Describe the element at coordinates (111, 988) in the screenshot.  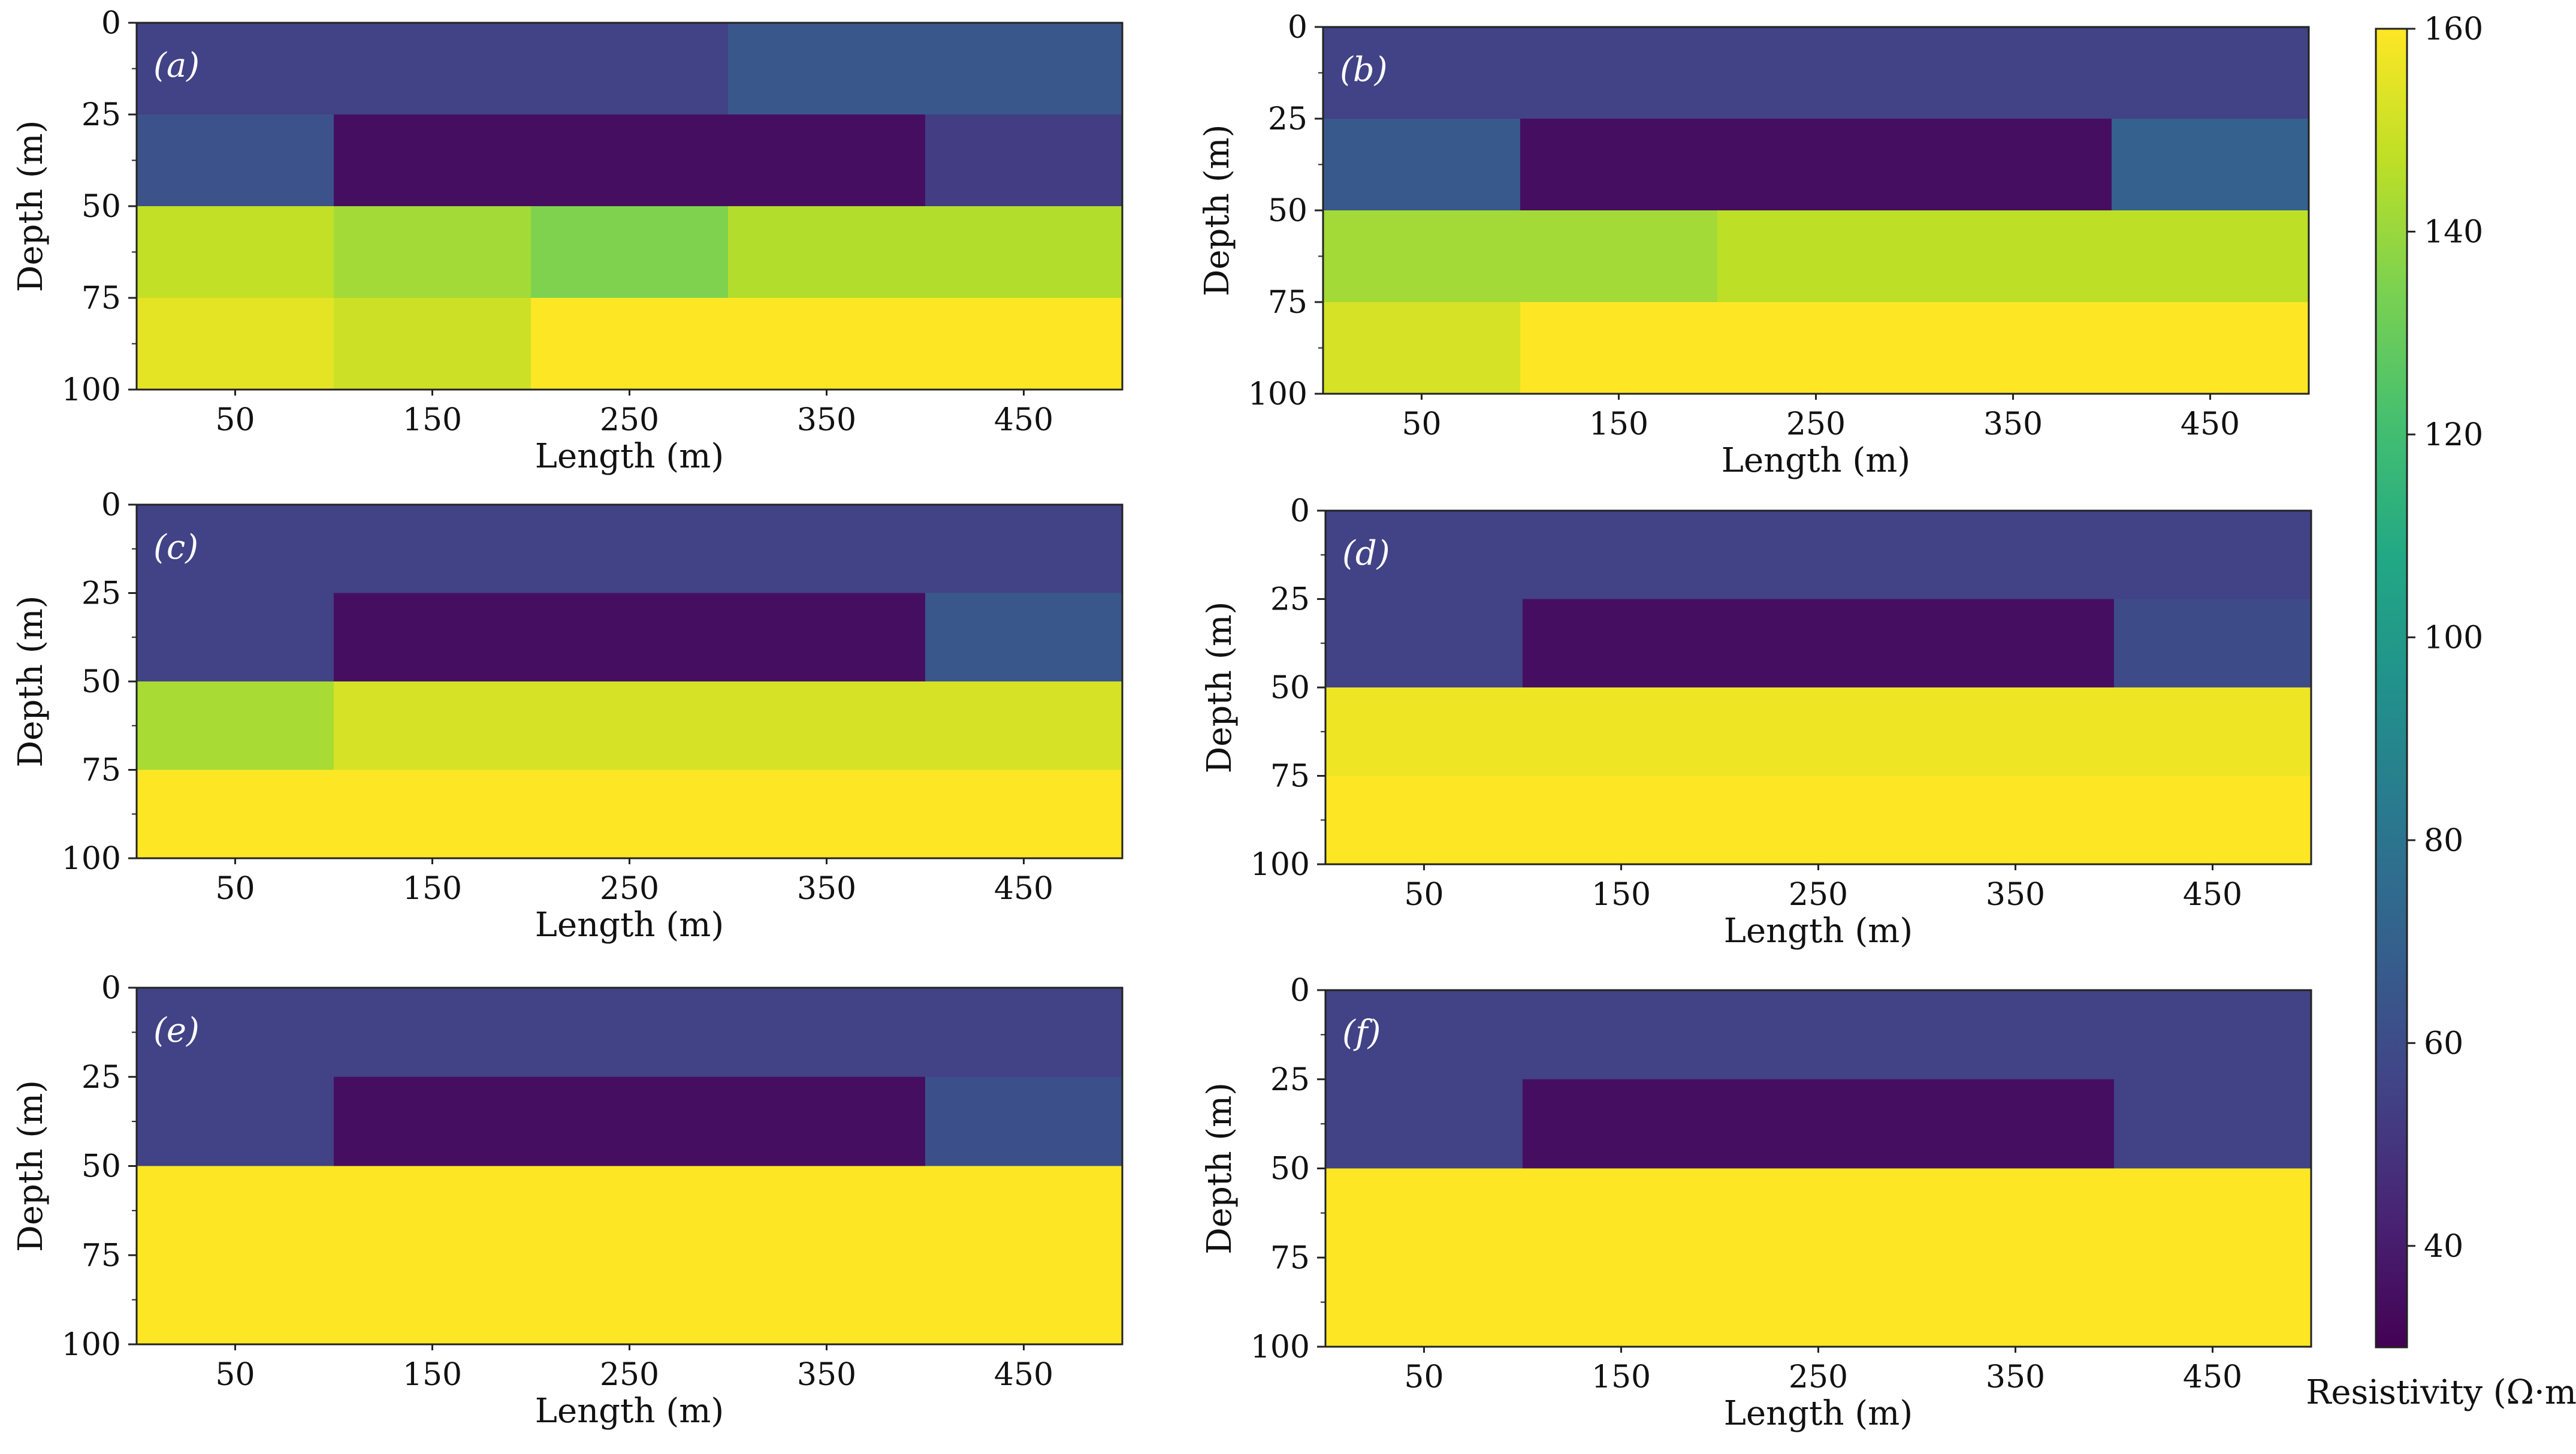
I see `y-tick-label: 0` at that location.